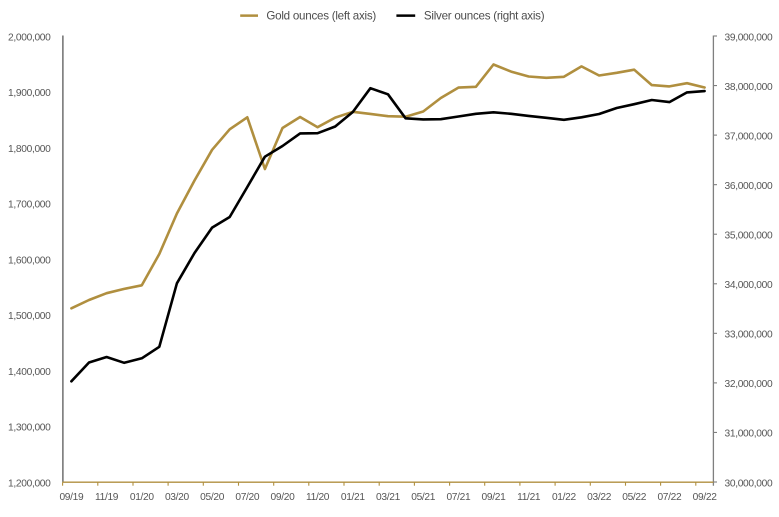 This screenshot has width=779, height=517. Describe the element at coordinates (749, 236) in the screenshot. I see `svg-text: 35,000,000` at that location.